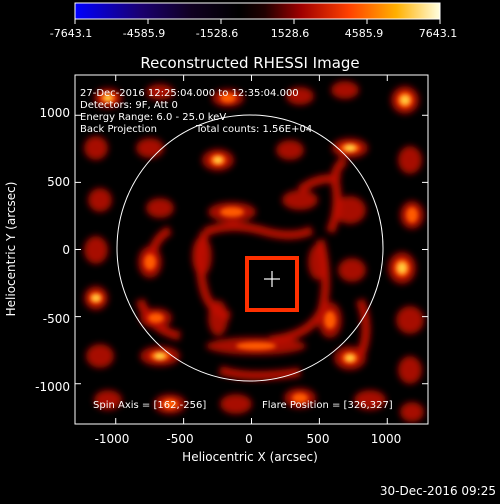 The image size is (500, 504). What do you see at coordinates (129, 105) in the screenshot?
I see `detectors-text: Detectors: 9F, Att 0` at bounding box center [129, 105].